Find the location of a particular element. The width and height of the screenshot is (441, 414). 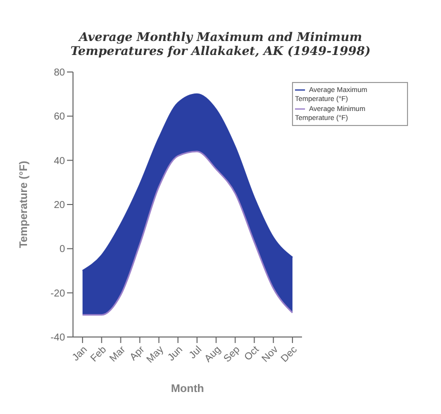

y-tick-label: 40 is located at coordinates (60, 161).